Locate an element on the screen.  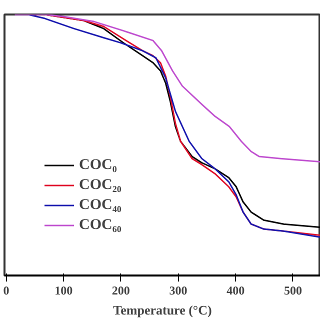
x-tick-label: 500 is located at coordinates (293, 291).